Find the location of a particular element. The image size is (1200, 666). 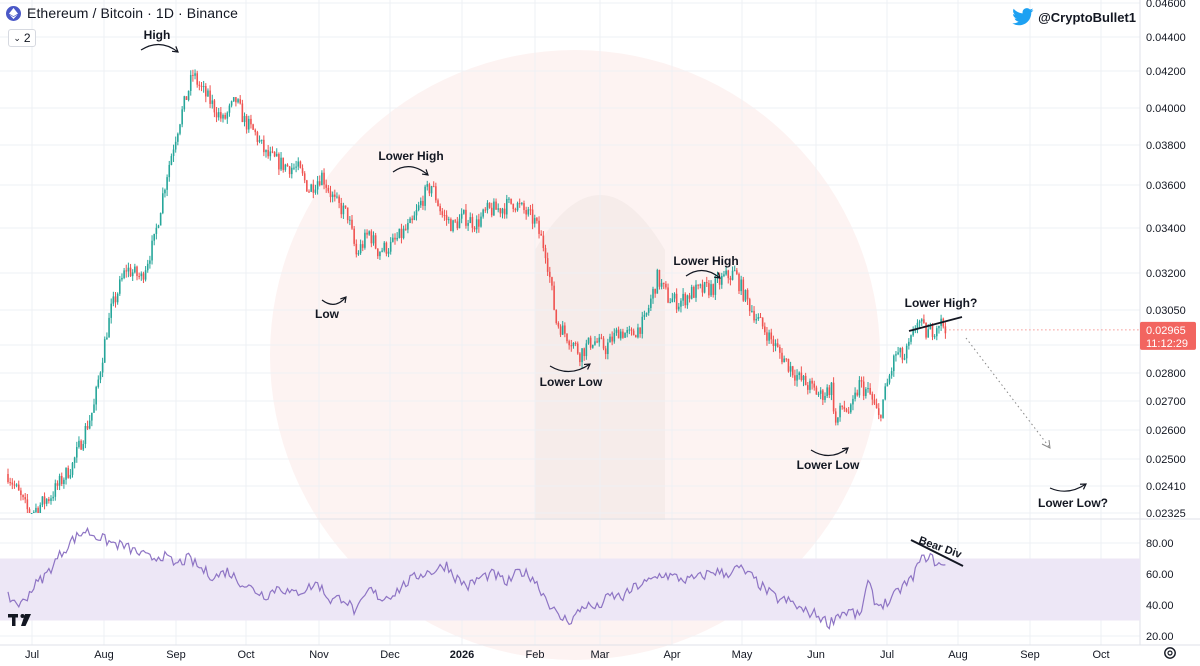

settings-gear-icon is located at coordinates (1170, 653).